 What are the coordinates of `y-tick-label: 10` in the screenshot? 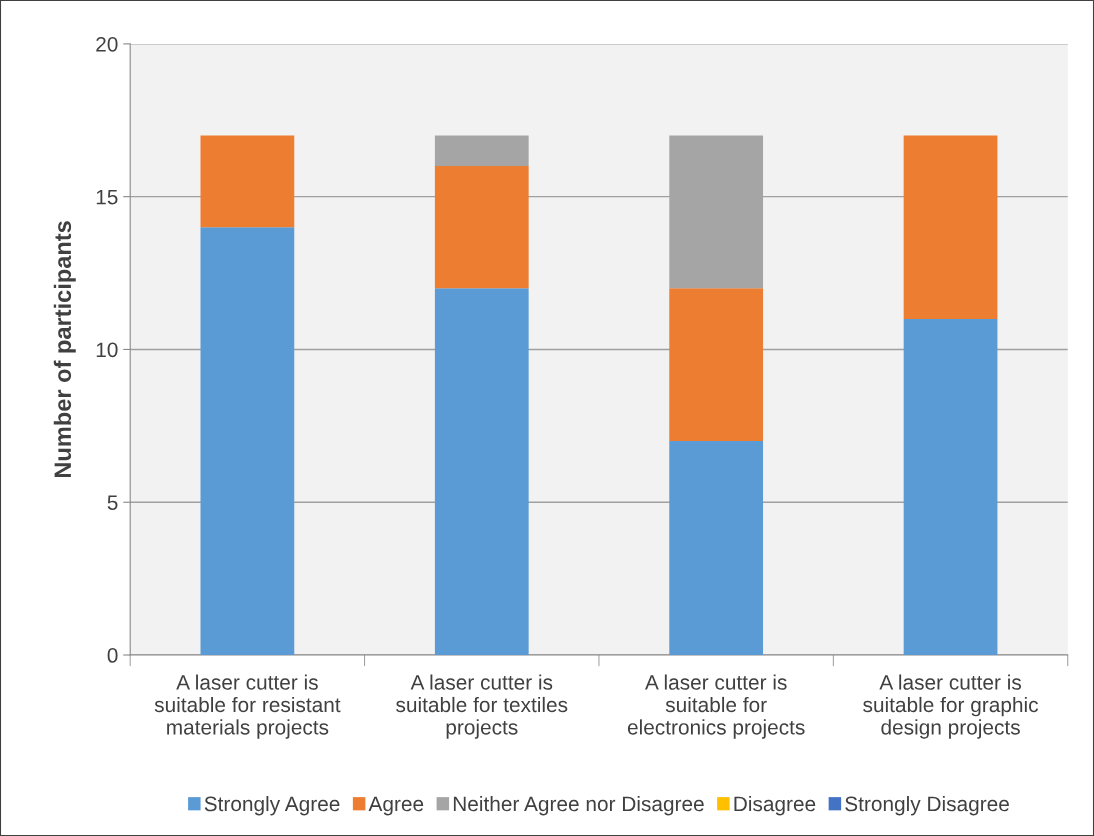 It's located at (107, 350).